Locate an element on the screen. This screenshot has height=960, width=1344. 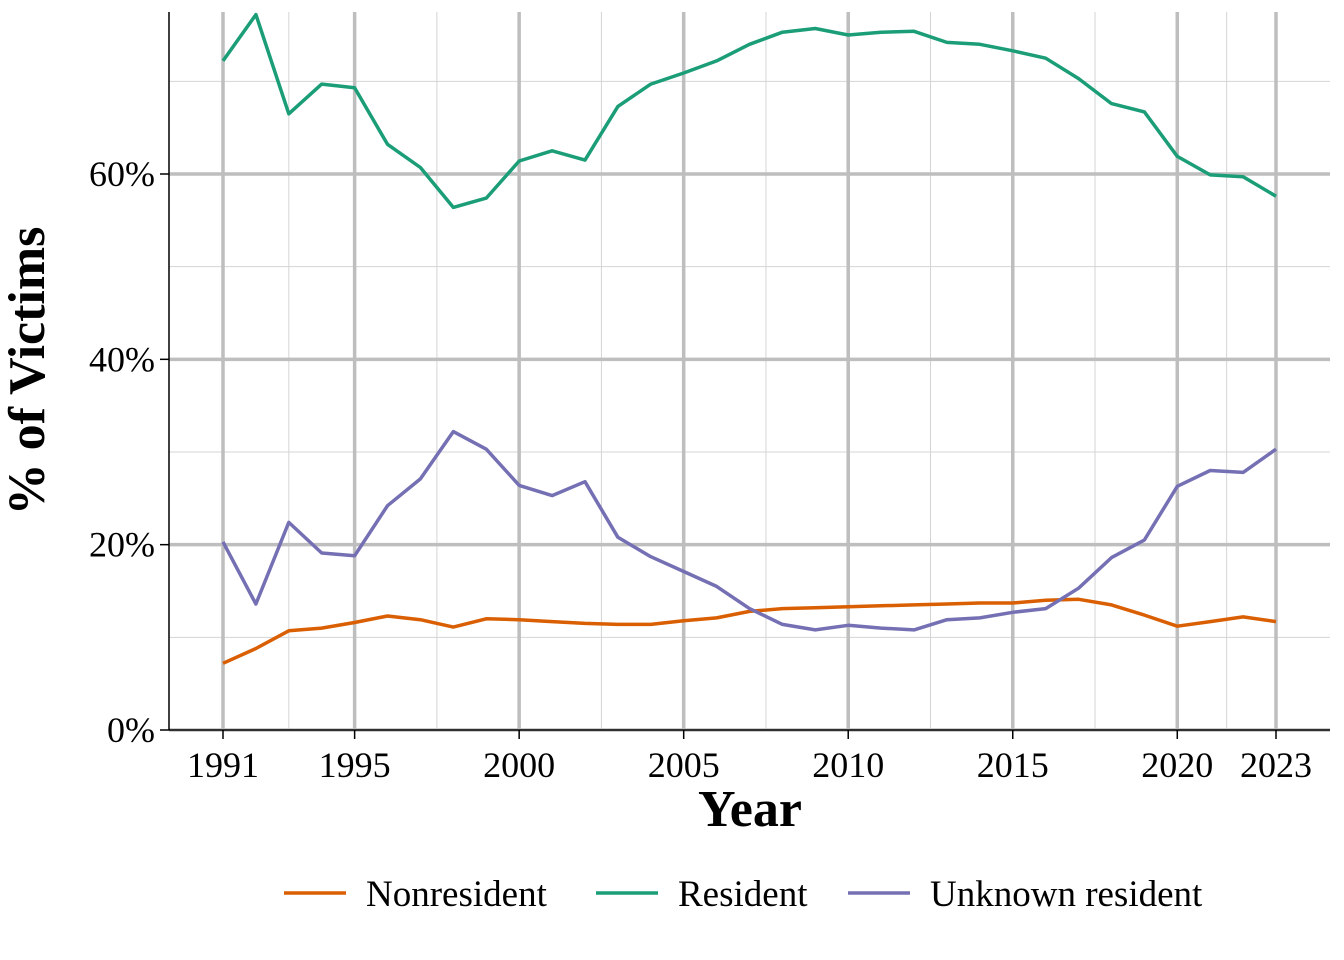
x-tick-label: 2010 is located at coordinates (848, 765).